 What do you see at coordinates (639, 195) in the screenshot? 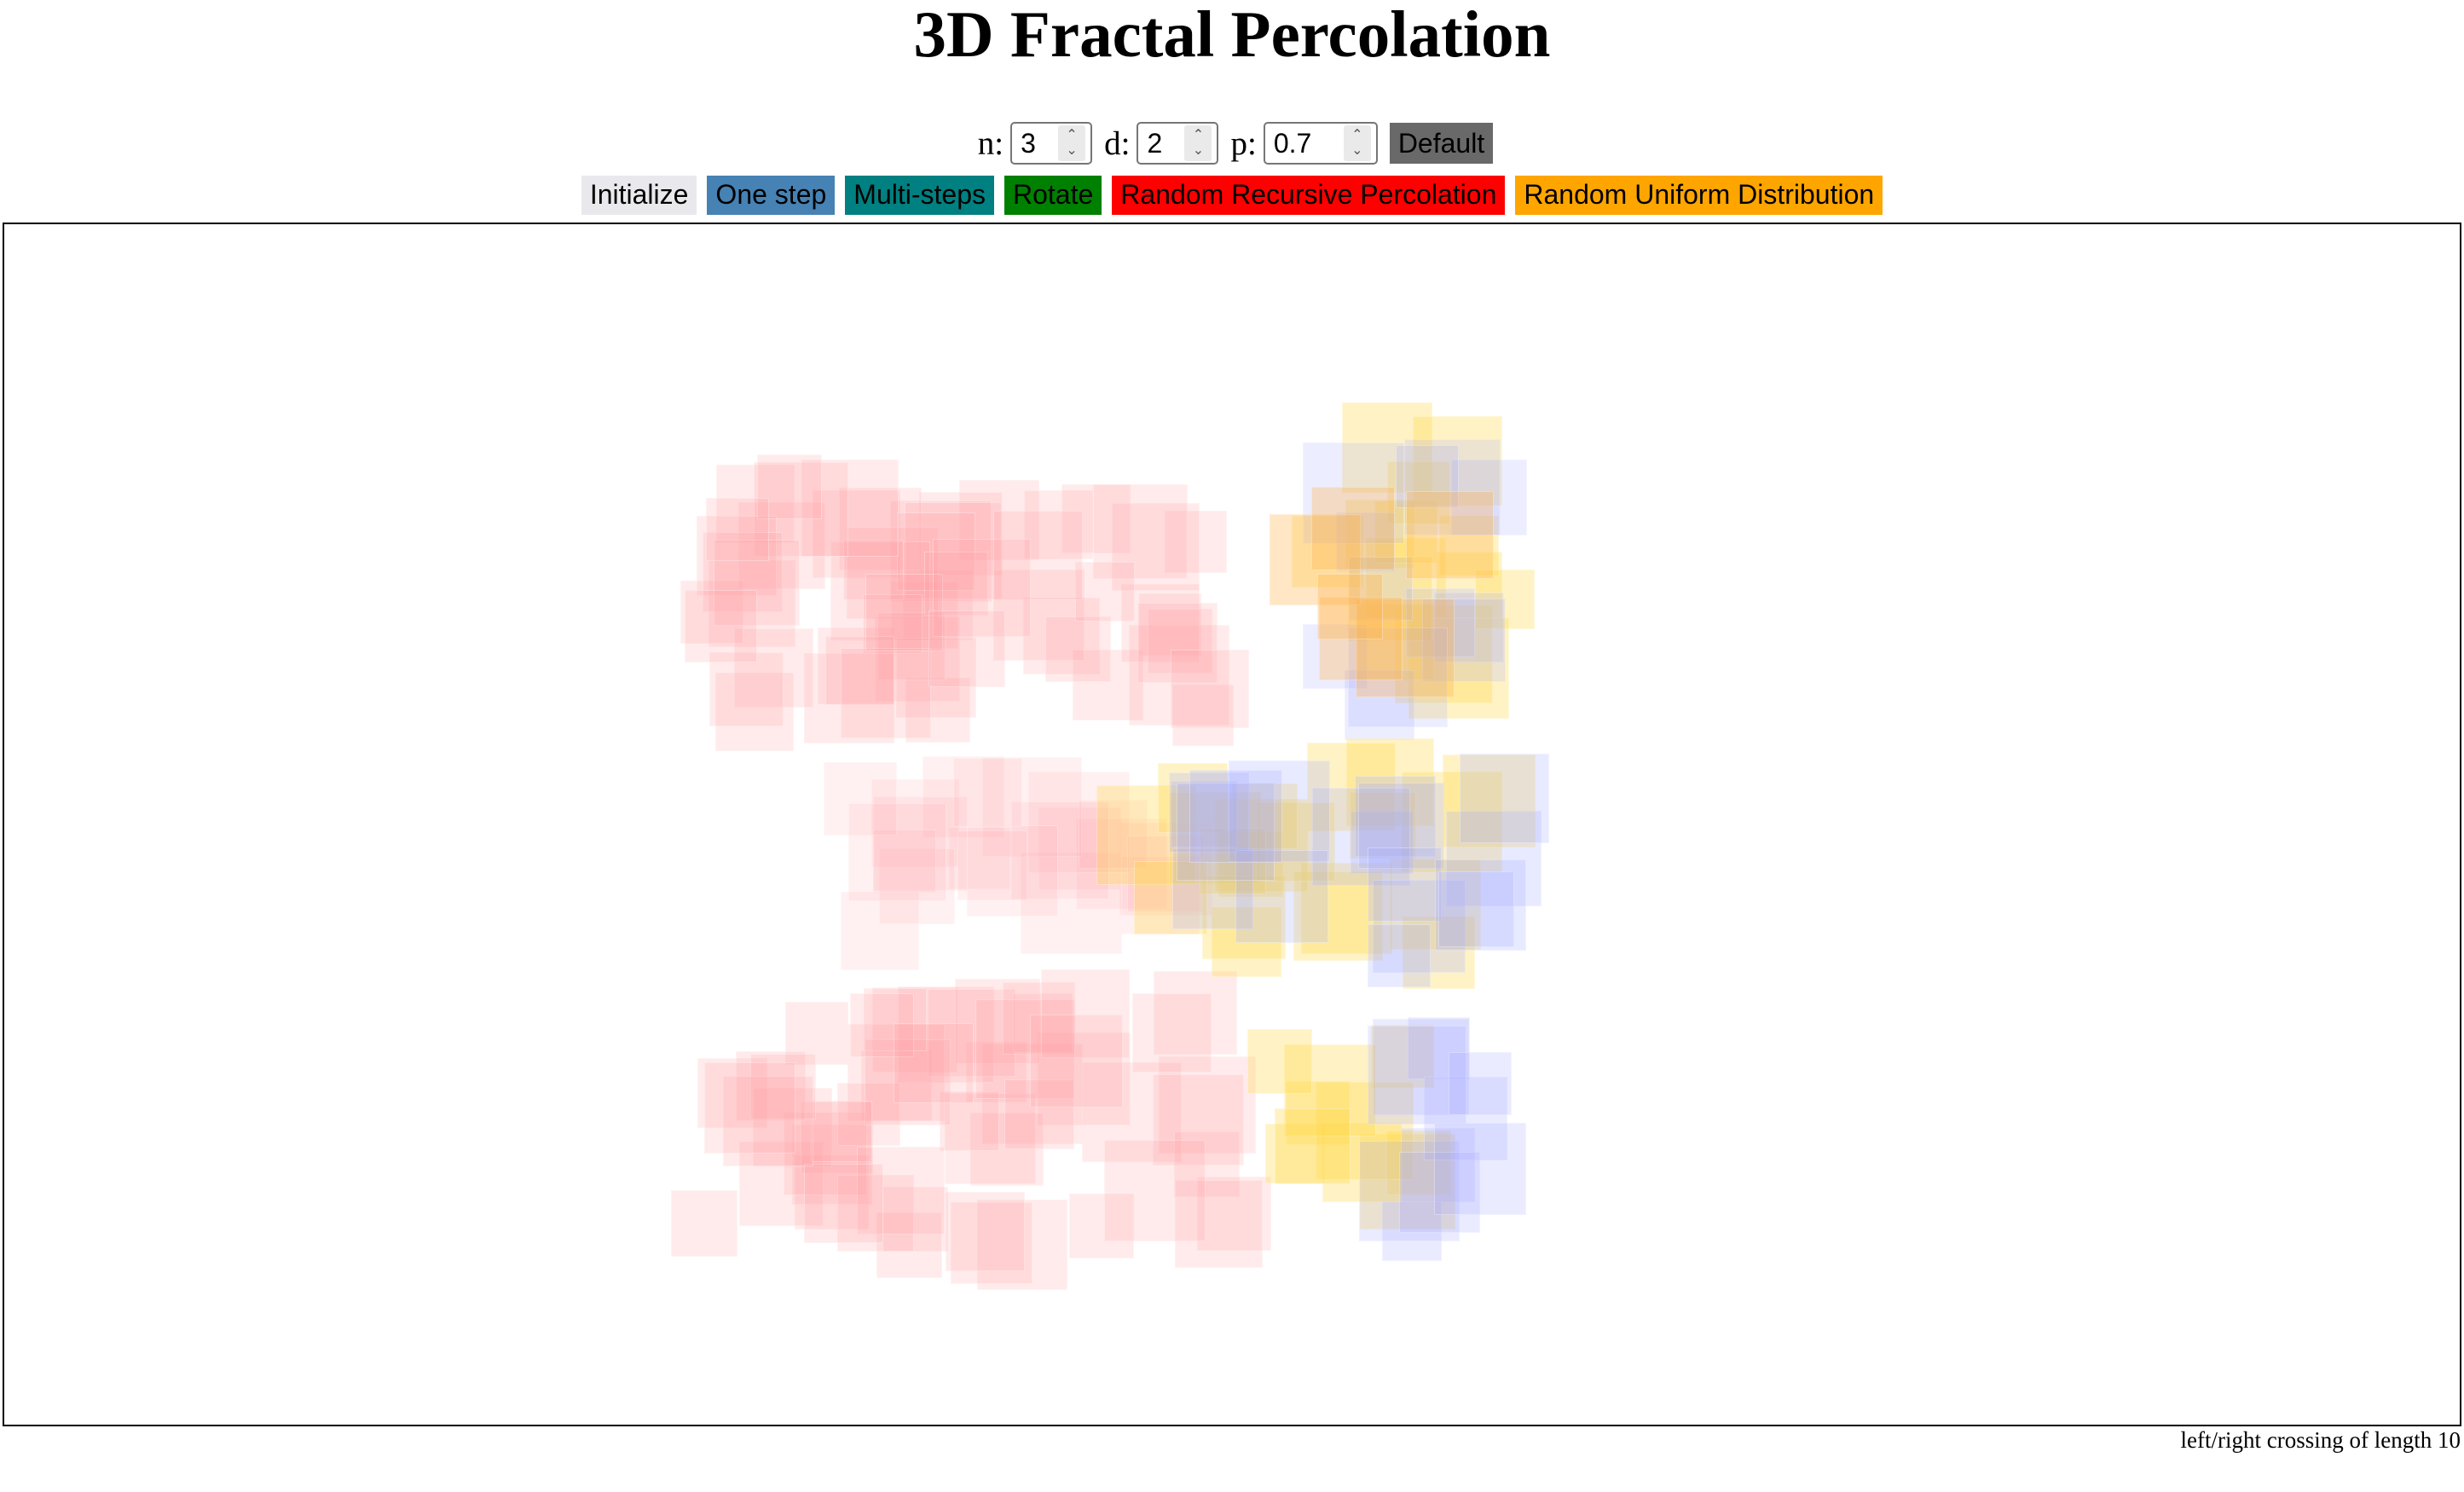
I see `initialize-button: Initialize` at bounding box center [639, 195].